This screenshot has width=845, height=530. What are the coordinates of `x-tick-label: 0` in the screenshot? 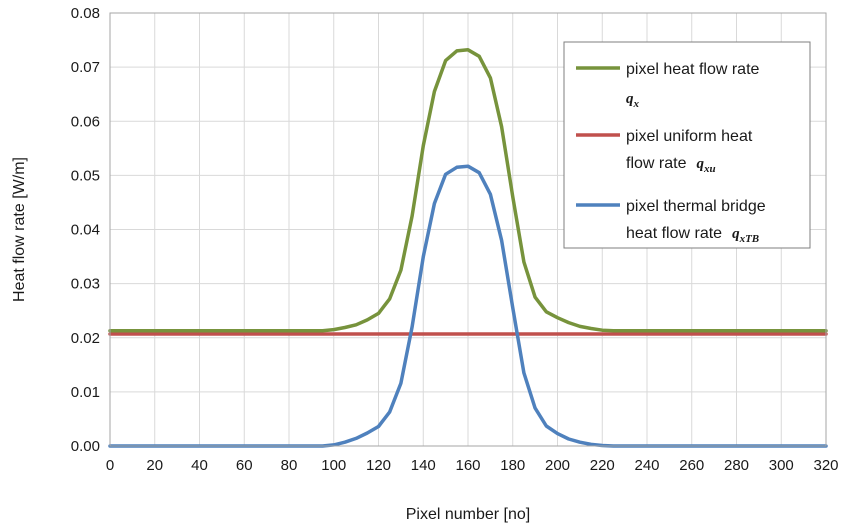 It's located at (110, 465).